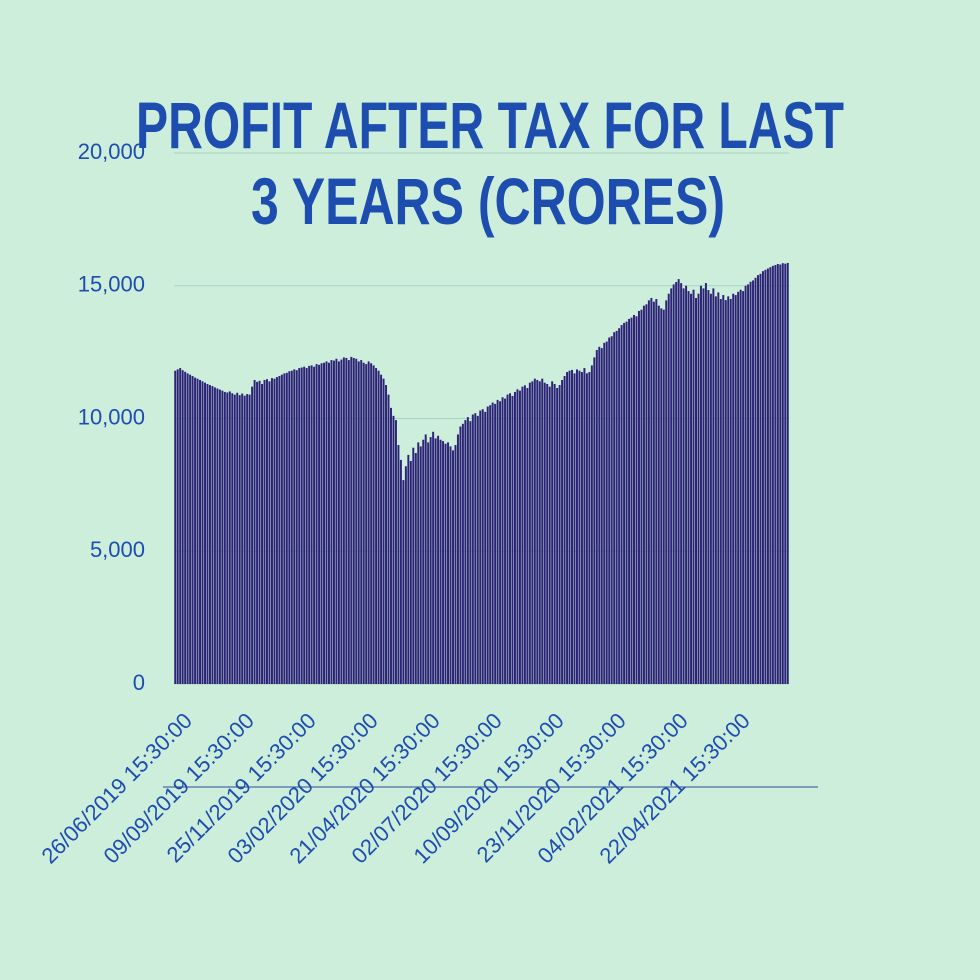  Describe the element at coordinates (111, 151) in the screenshot. I see `y-tick-label: 20,000` at that location.